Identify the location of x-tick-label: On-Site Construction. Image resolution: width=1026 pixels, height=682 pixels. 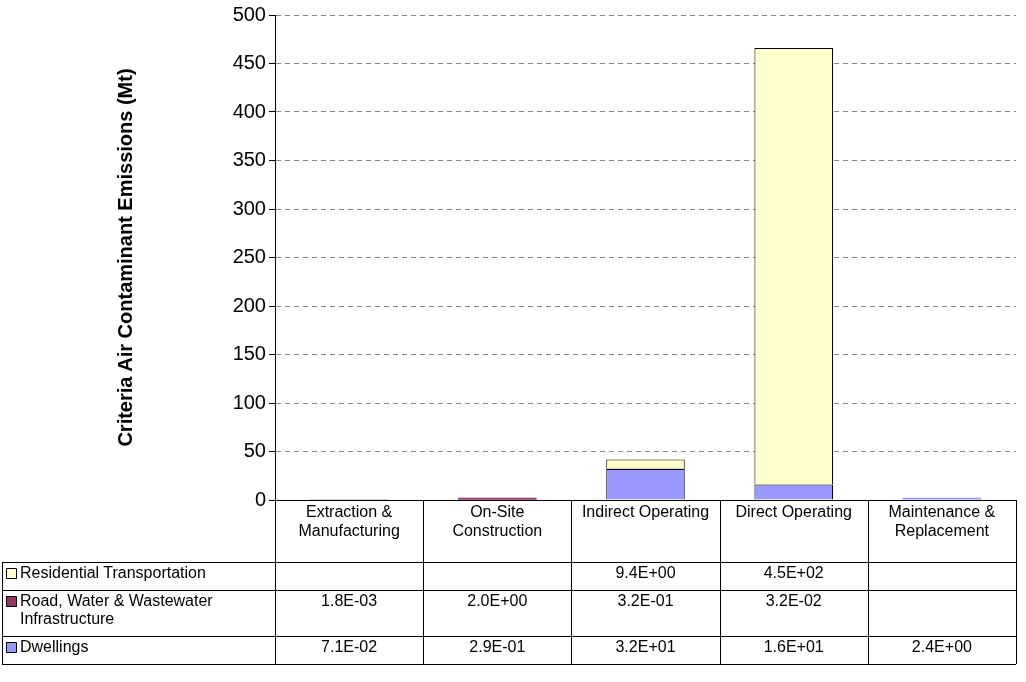
(497, 521).